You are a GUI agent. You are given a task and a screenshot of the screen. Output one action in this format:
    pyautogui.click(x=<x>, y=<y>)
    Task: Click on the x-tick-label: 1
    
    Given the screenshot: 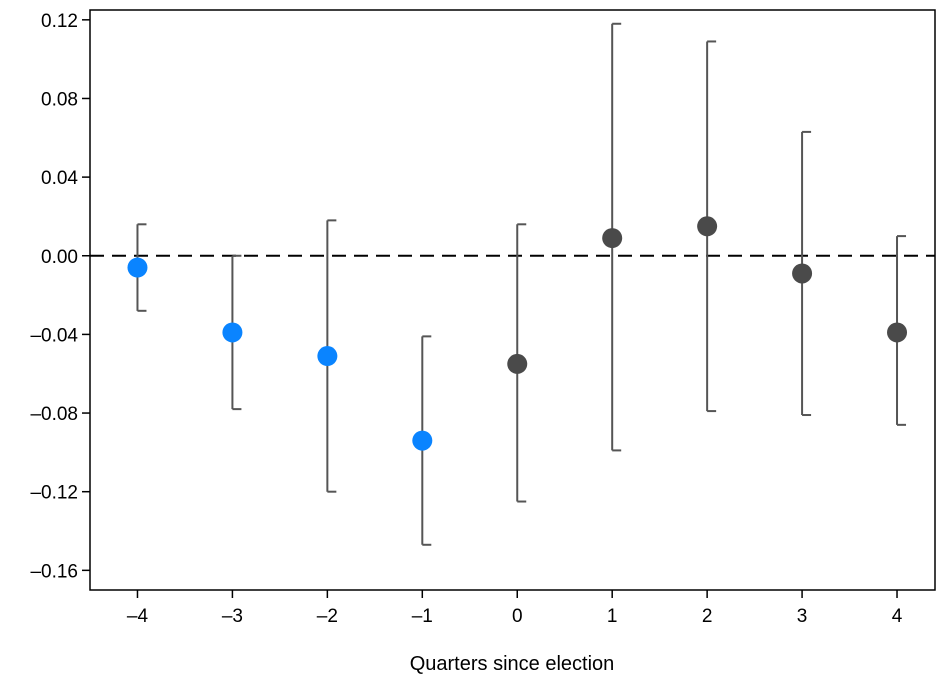 What is the action you would take?
    pyautogui.click(x=612, y=616)
    